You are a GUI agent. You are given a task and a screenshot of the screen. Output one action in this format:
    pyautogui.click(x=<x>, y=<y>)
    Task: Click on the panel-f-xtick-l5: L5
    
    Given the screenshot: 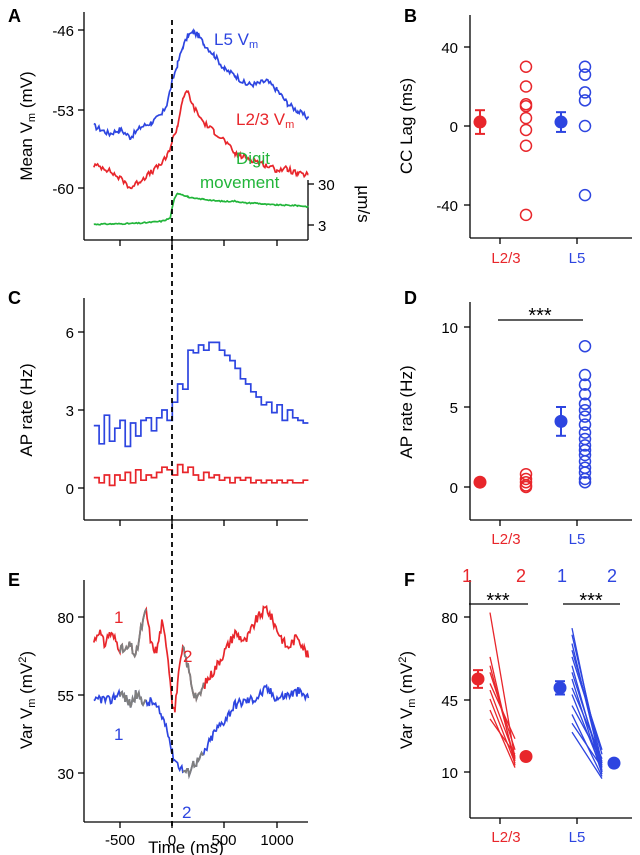 What is the action you would take?
    pyautogui.click(x=577, y=837)
    